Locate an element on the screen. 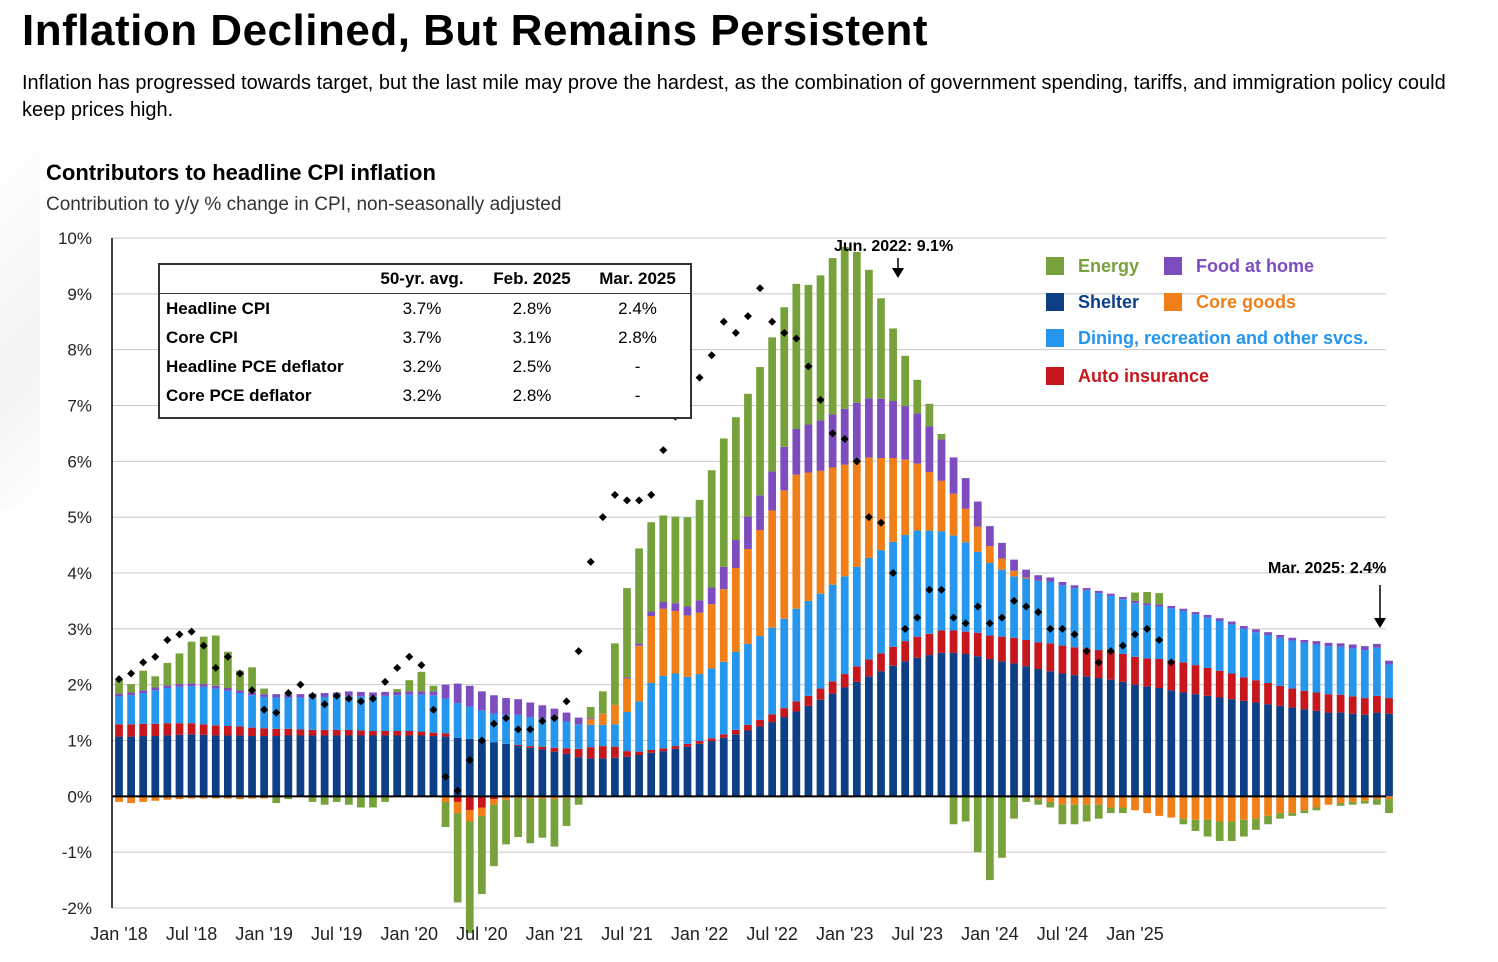 The height and width of the screenshot is (962, 1498). stats-row-core-cpi: Core CPI 3.7% 3.1% 2.8% is located at coordinates (425, 337).